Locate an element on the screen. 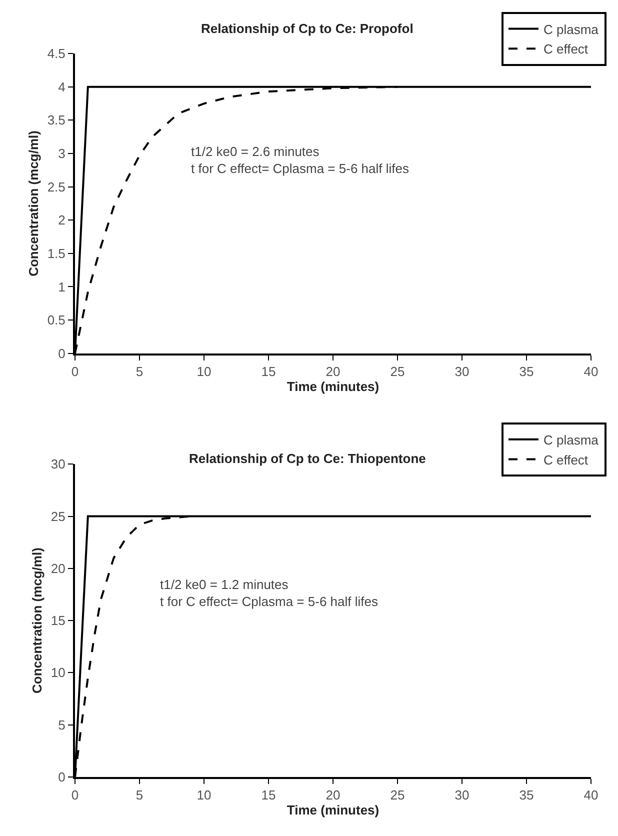 The height and width of the screenshot is (836, 618). y-tick-label: 2.5 is located at coordinates (56, 186).